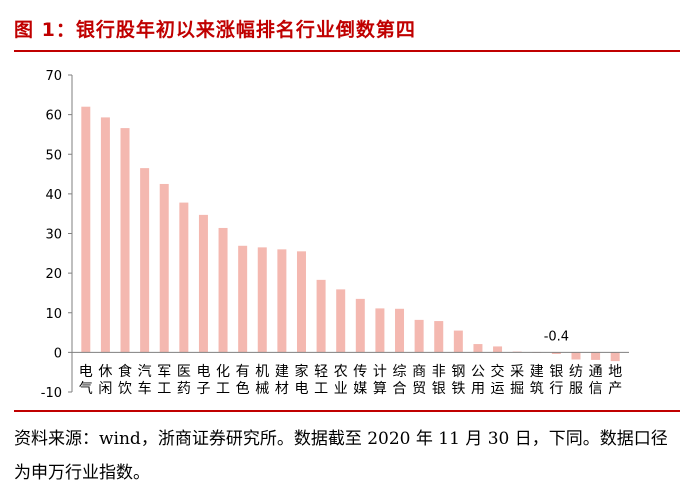 The height and width of the screenshot is (504, 694). Describe the element at coordinates (400, 330) in the screenshot. I see `bar-综合` at that location.